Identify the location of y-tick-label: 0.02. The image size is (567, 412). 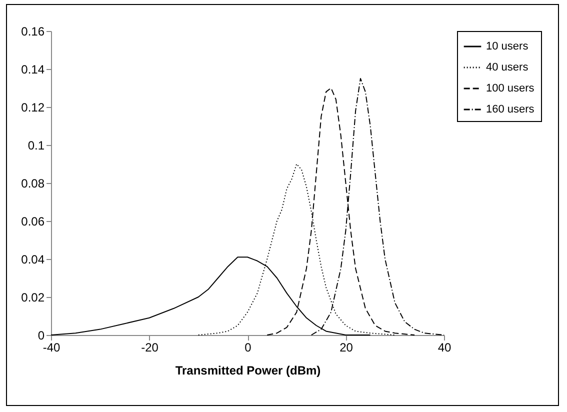
(33, 297).